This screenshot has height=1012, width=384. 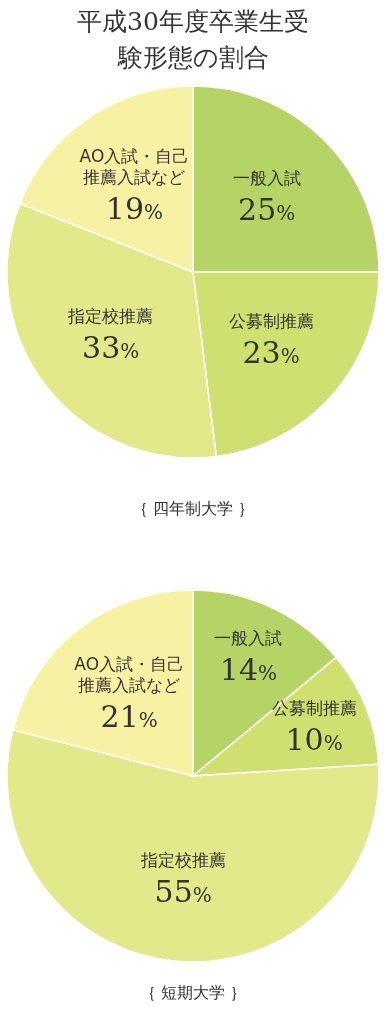 I want to click on data-label: 23%, so click(x=271, y=352).